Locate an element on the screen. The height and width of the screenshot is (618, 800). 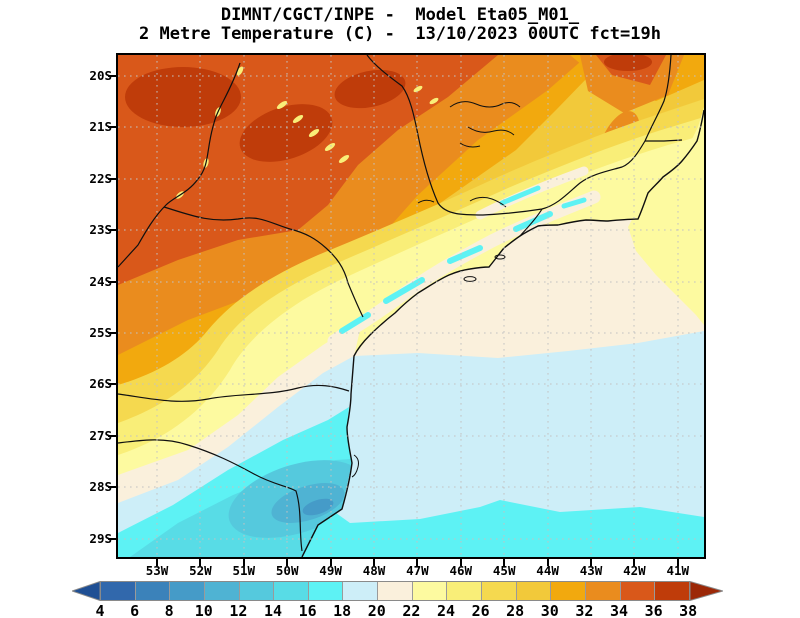
colorbar-value: 20 is located at coordinates (376, 610).